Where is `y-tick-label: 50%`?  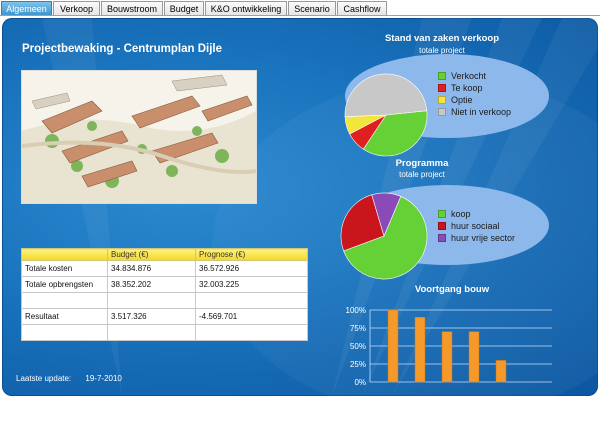
y-tick-label: 50% is located at coordinates (358, 346).